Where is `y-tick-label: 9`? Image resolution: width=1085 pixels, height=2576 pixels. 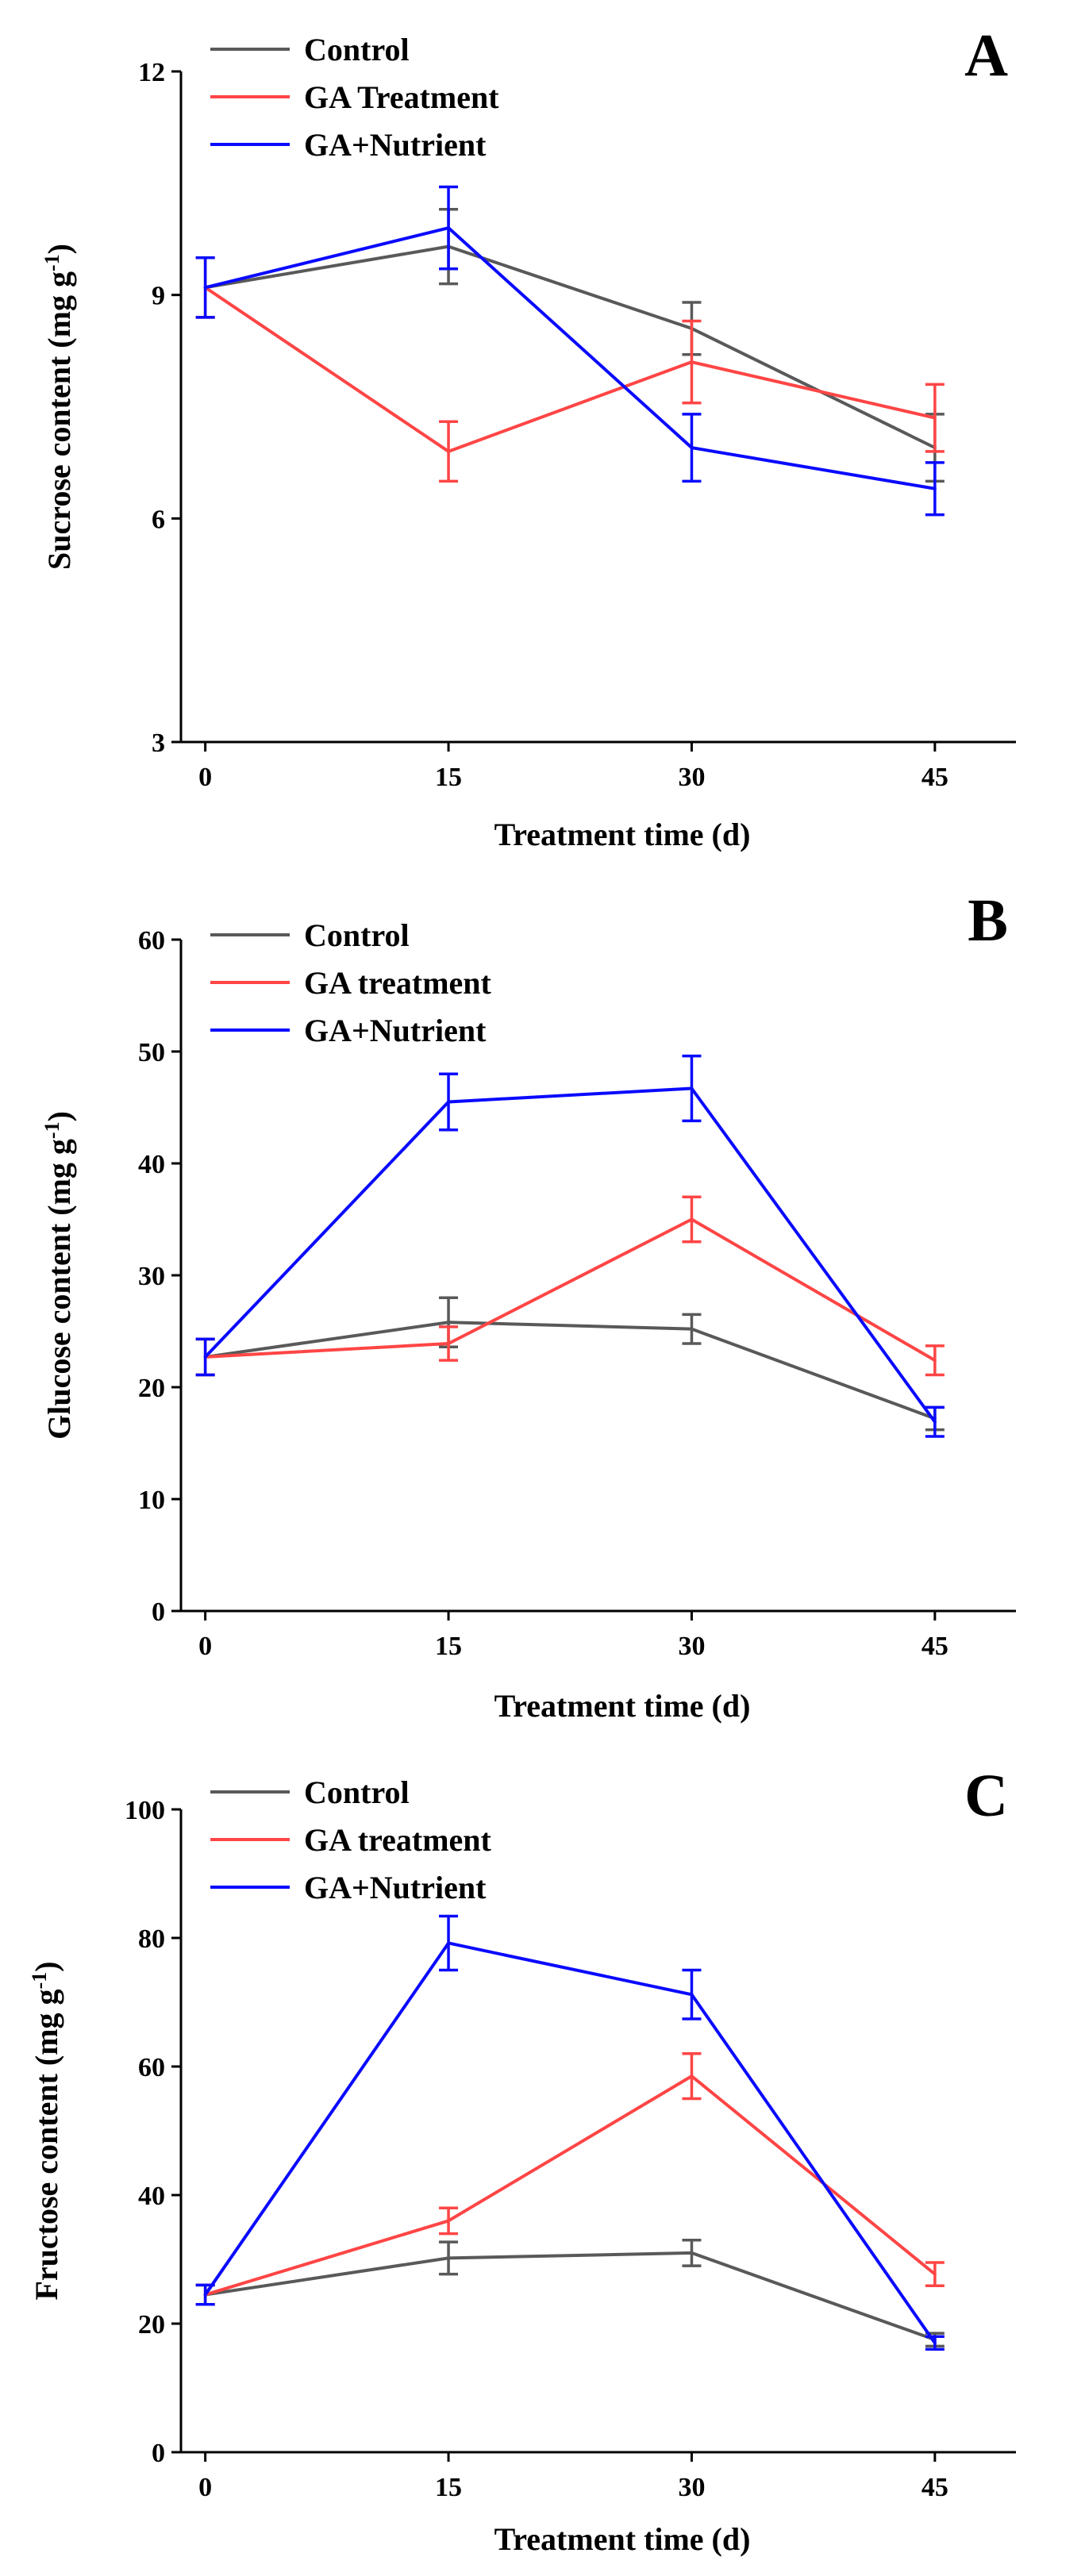 y-tick-label: 9 is located at coordinates (158, 296).